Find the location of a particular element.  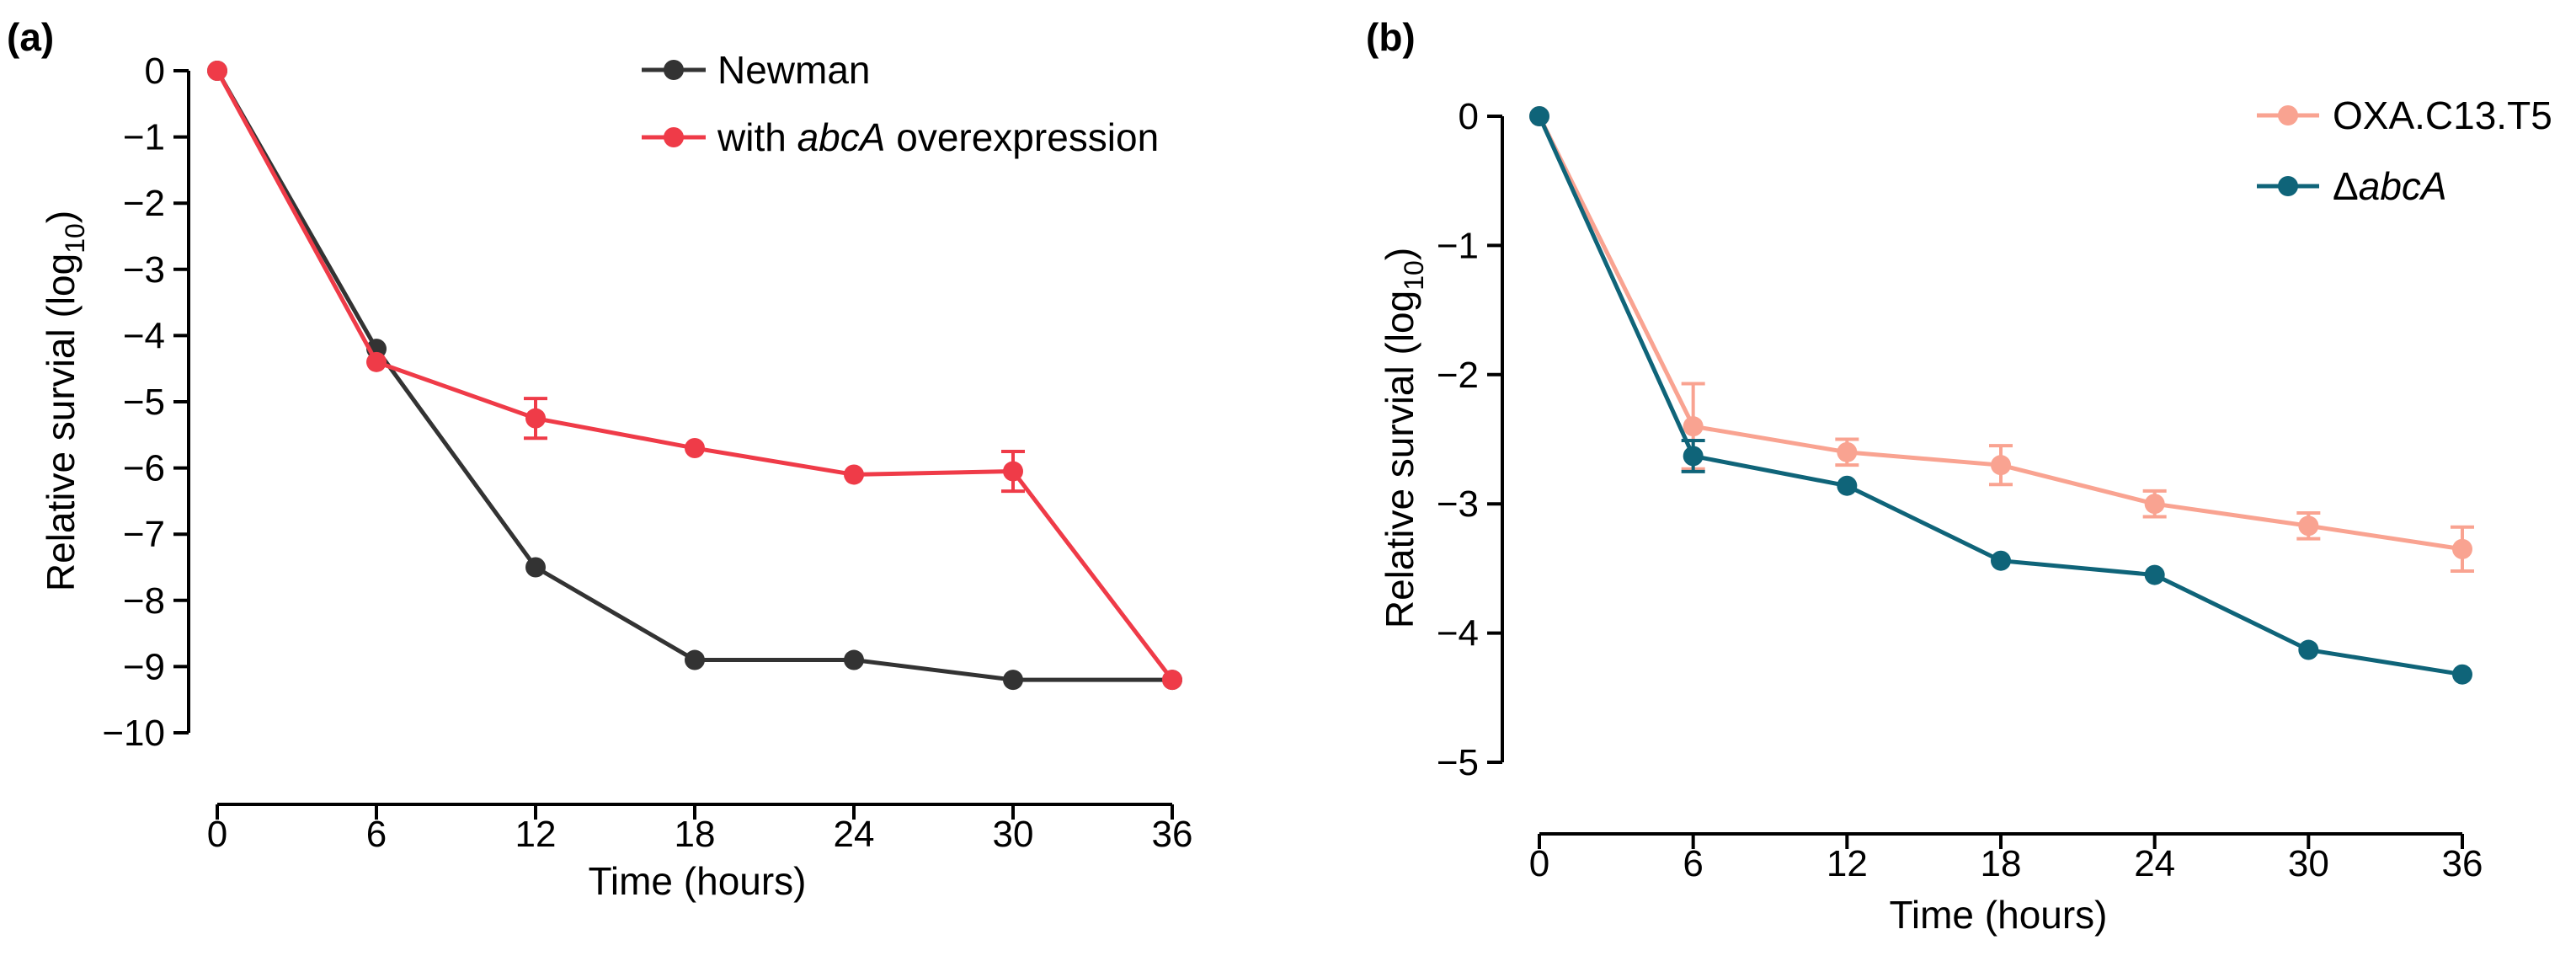

legend-label: OXA.C13.T5 is located at coordinates (2442, 115).